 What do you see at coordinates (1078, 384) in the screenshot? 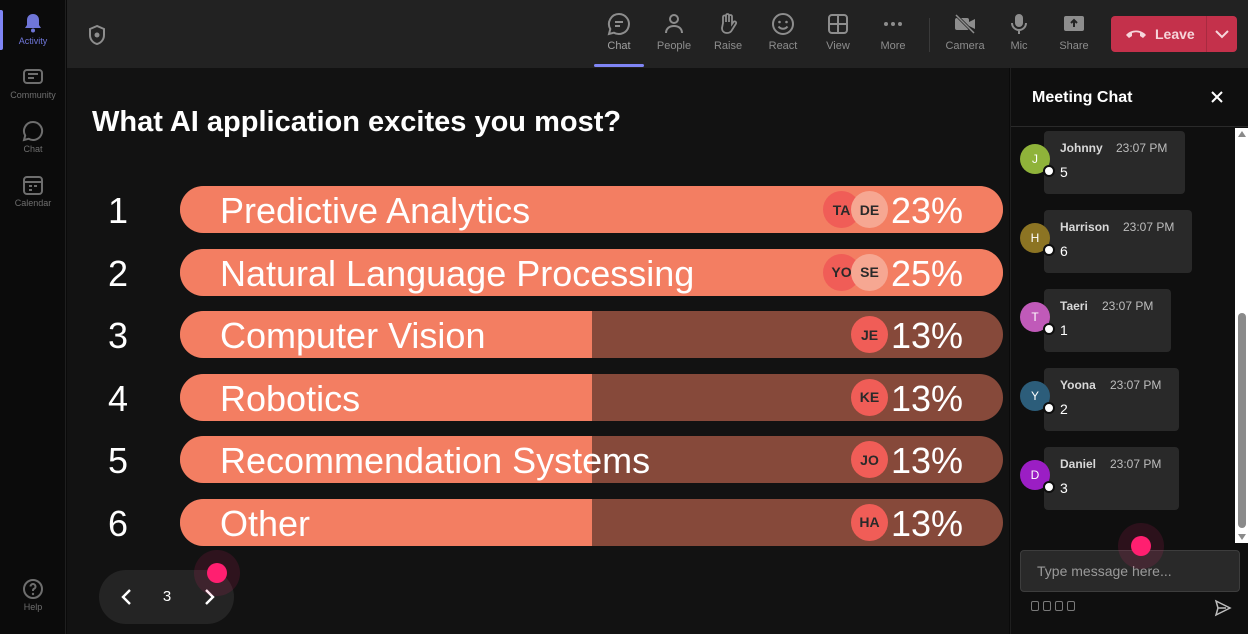
I see `sender-name: Yoona` at bounding box center [1078, 384].